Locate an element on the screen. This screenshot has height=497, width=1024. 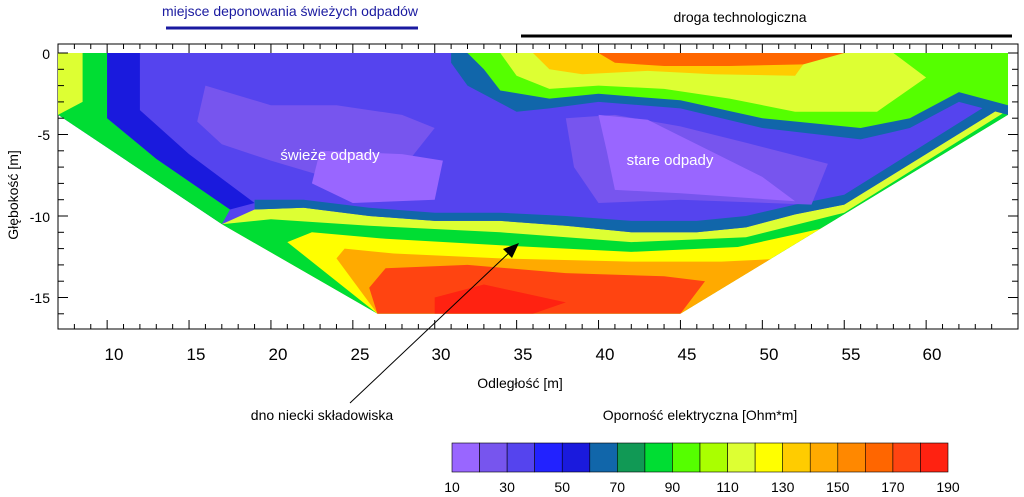
y-axis-label: Głębokość [m] is located at coordinates (13, 194).